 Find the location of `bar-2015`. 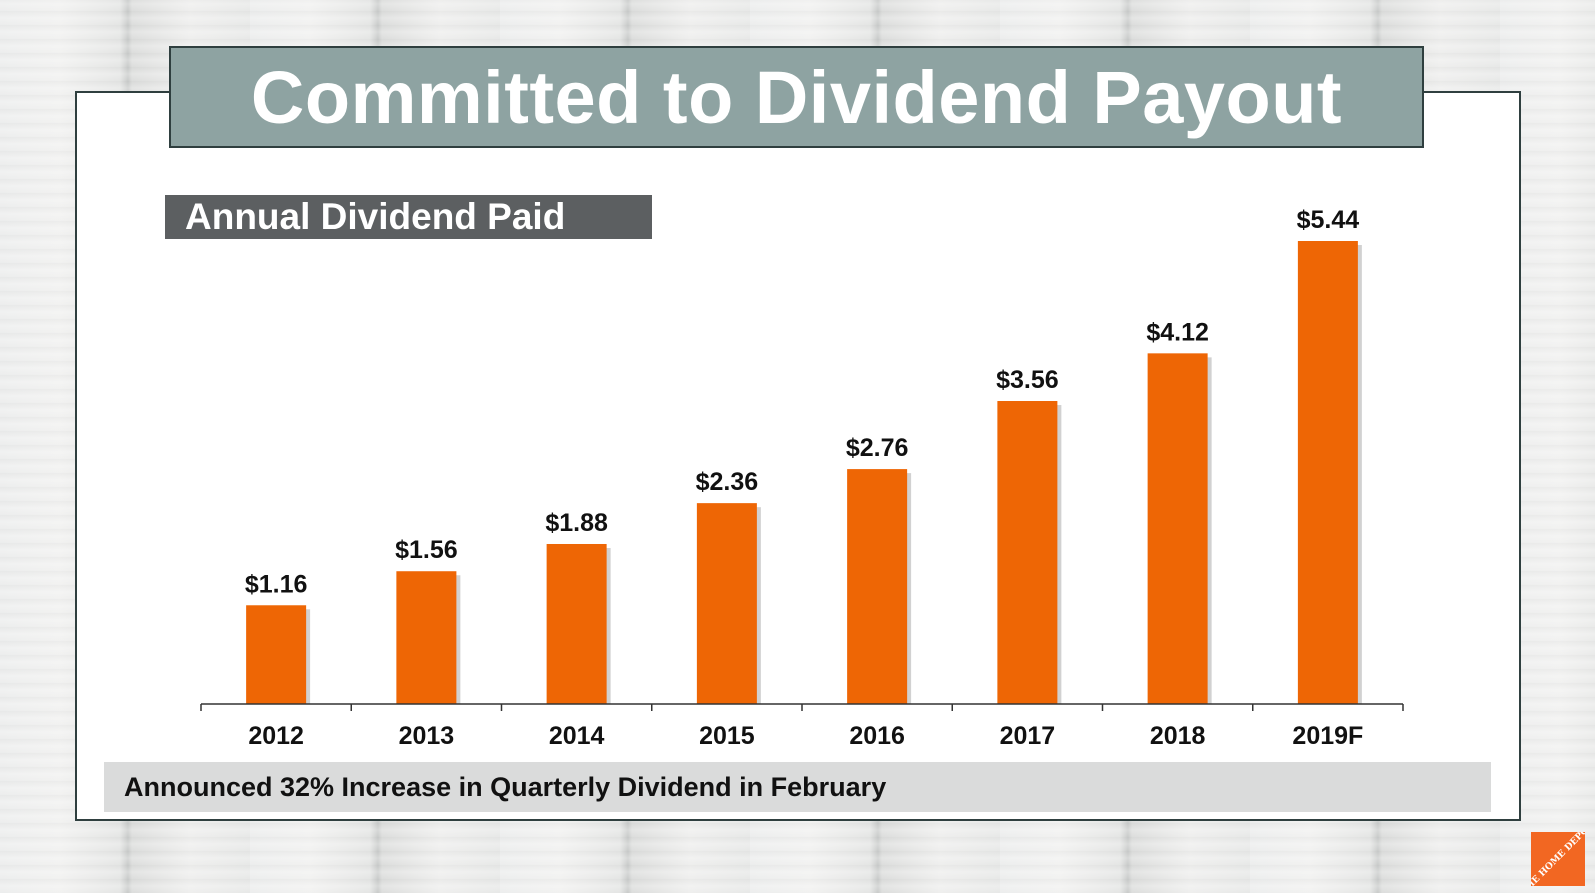

bar-2015 is located at coordinates (726, 603).